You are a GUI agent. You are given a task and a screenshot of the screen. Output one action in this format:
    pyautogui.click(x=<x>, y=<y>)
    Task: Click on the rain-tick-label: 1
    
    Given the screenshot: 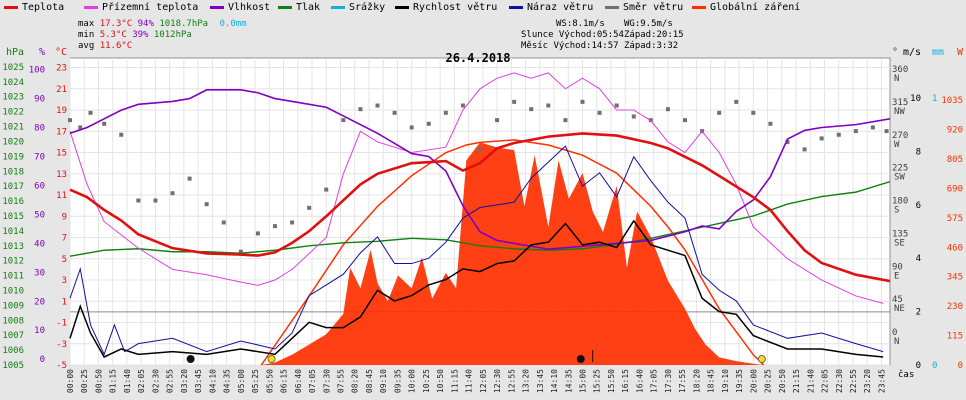 What is the action you would take?
    pyautogui.click(x=934, y=99)
    